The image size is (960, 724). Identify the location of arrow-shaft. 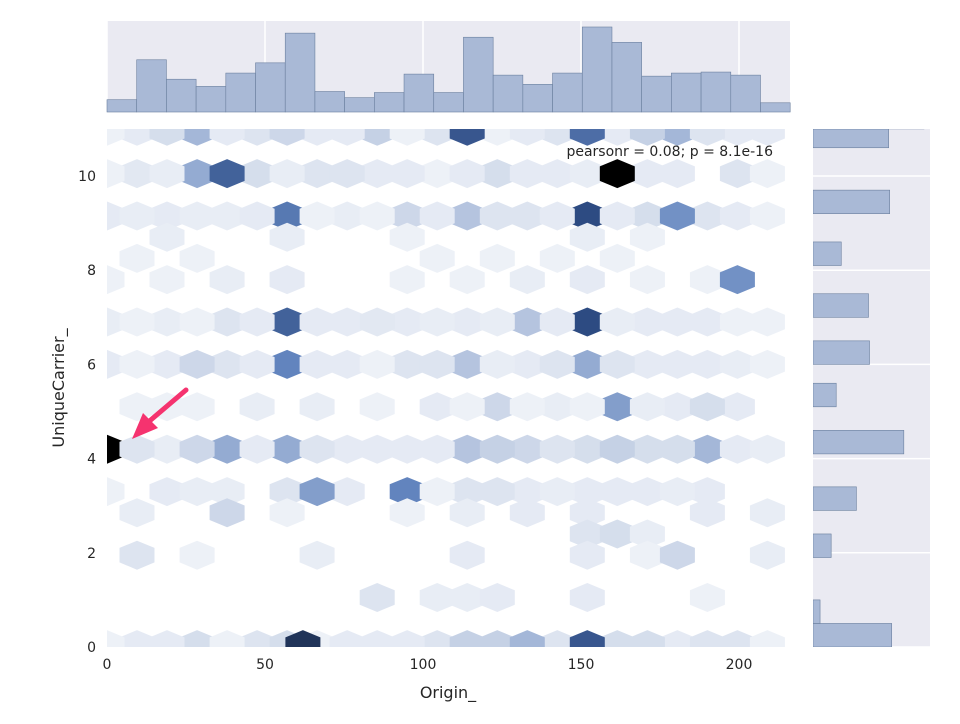
(166, 407).